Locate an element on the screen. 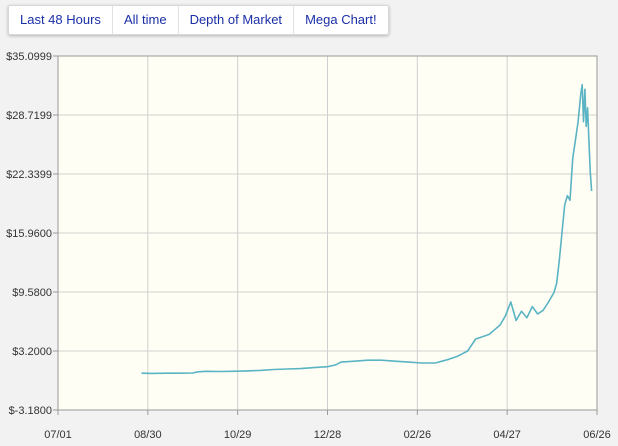 This screenshot has height=446, width=618. x-tick-label: 08/30 is located at coordinates (148, 435).